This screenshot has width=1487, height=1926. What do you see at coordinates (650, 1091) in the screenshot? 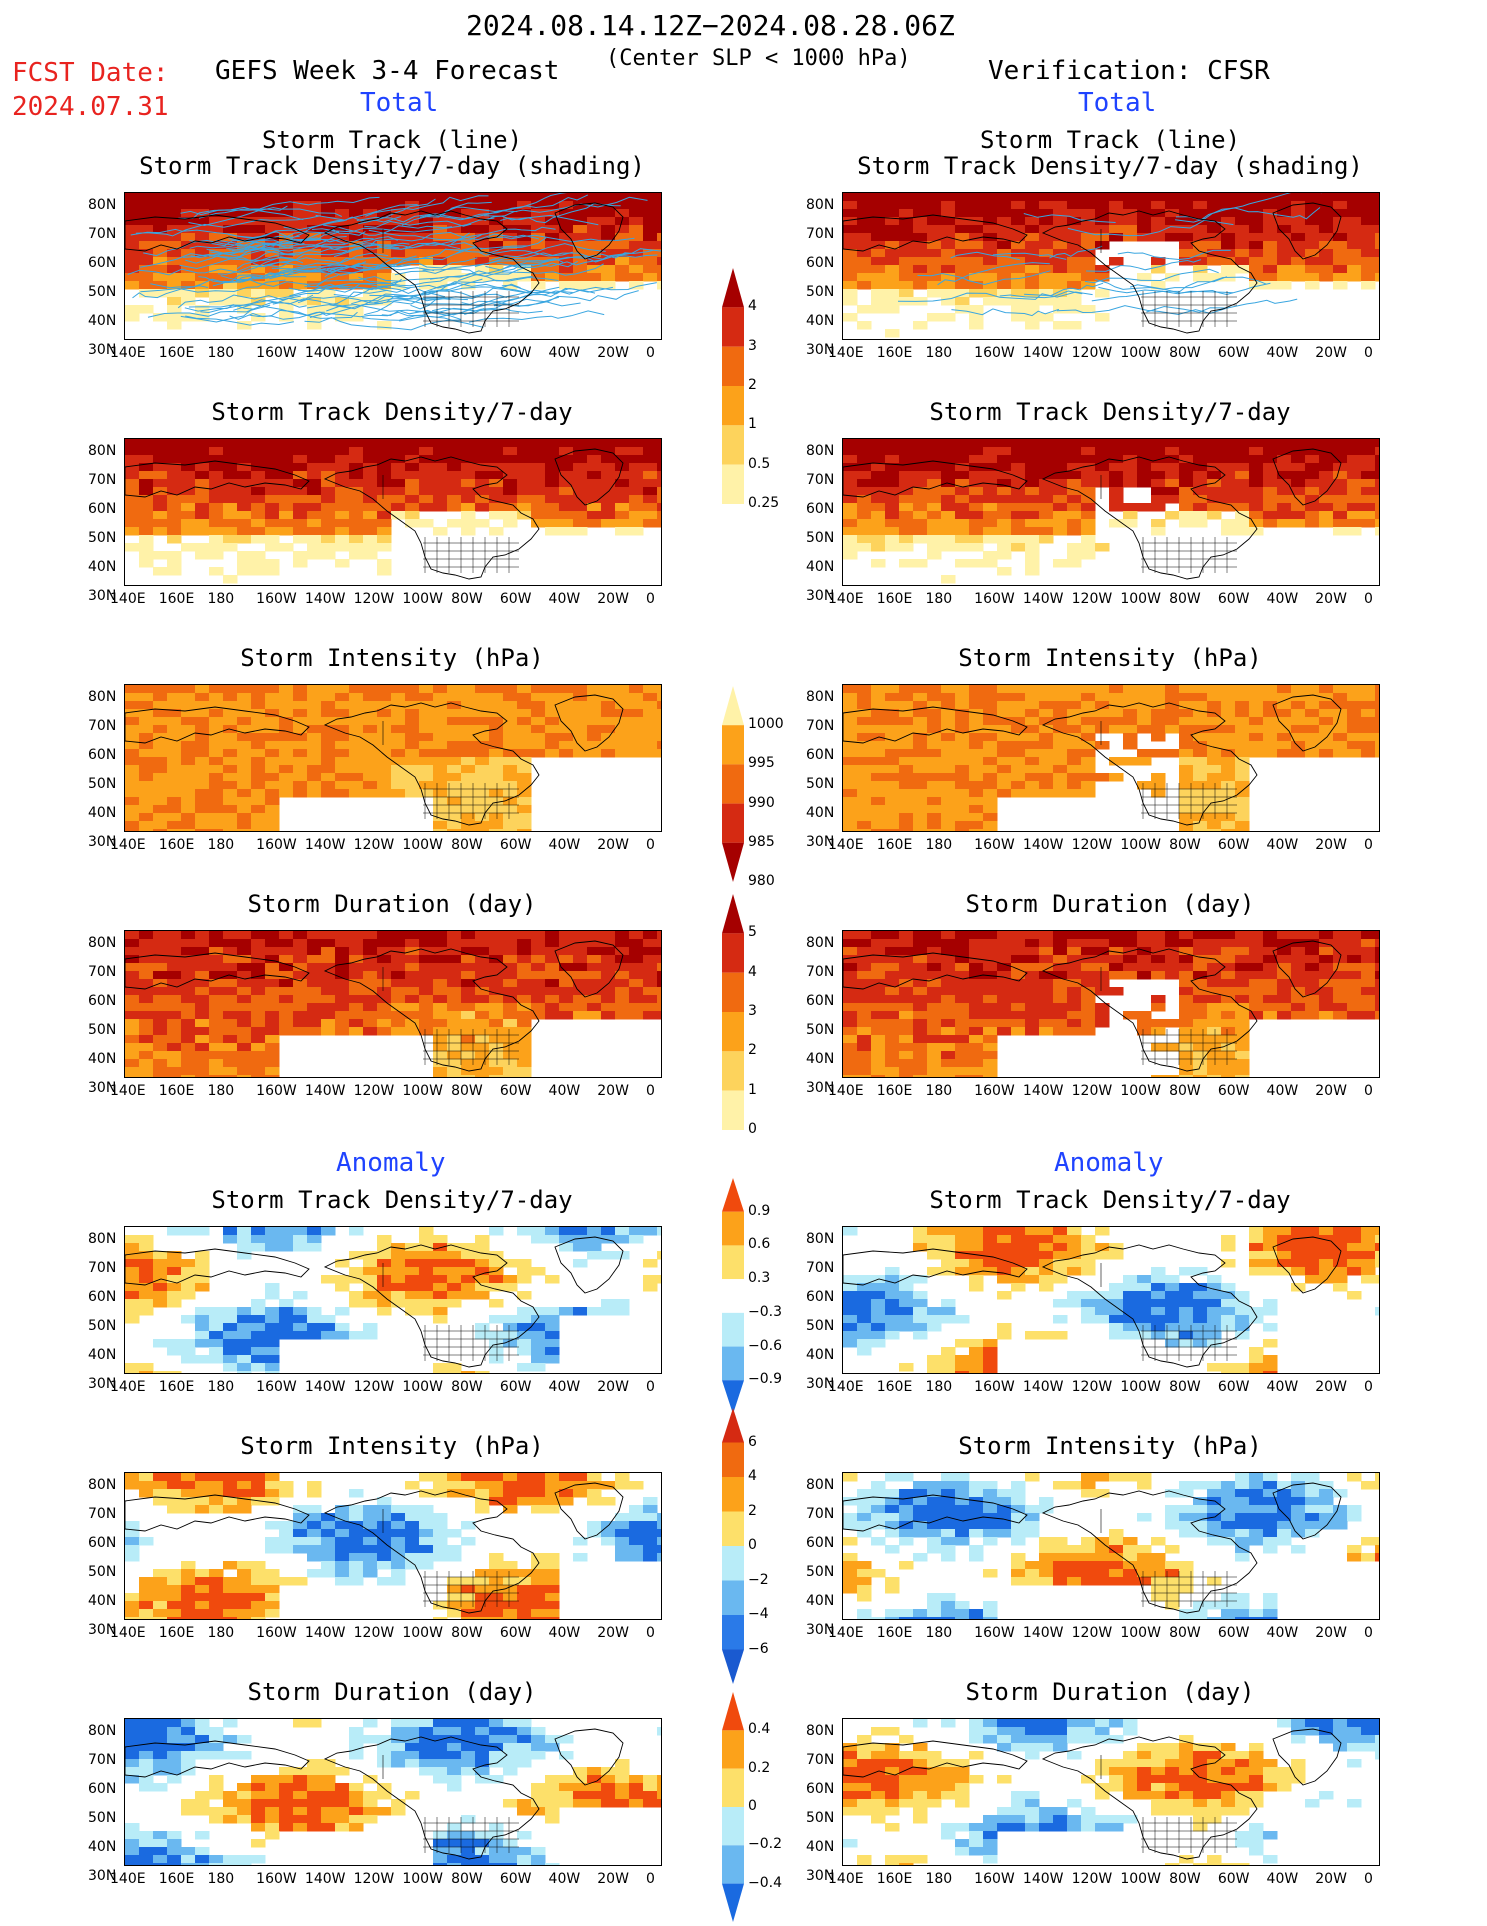
I see `lon-tick-label: 0` at bounding box center [650, 1091].